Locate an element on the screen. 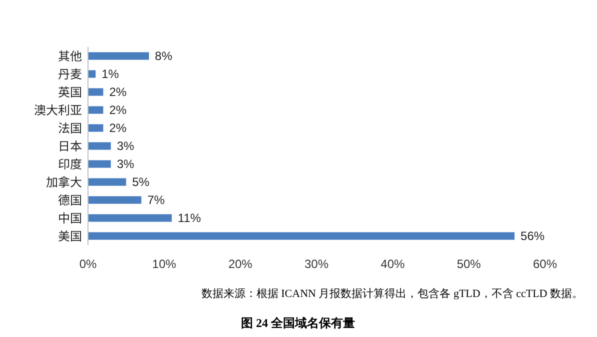 This screenshot has height=337, width=597. y-tick-label: 英国 is located at coordinates (70, 92).